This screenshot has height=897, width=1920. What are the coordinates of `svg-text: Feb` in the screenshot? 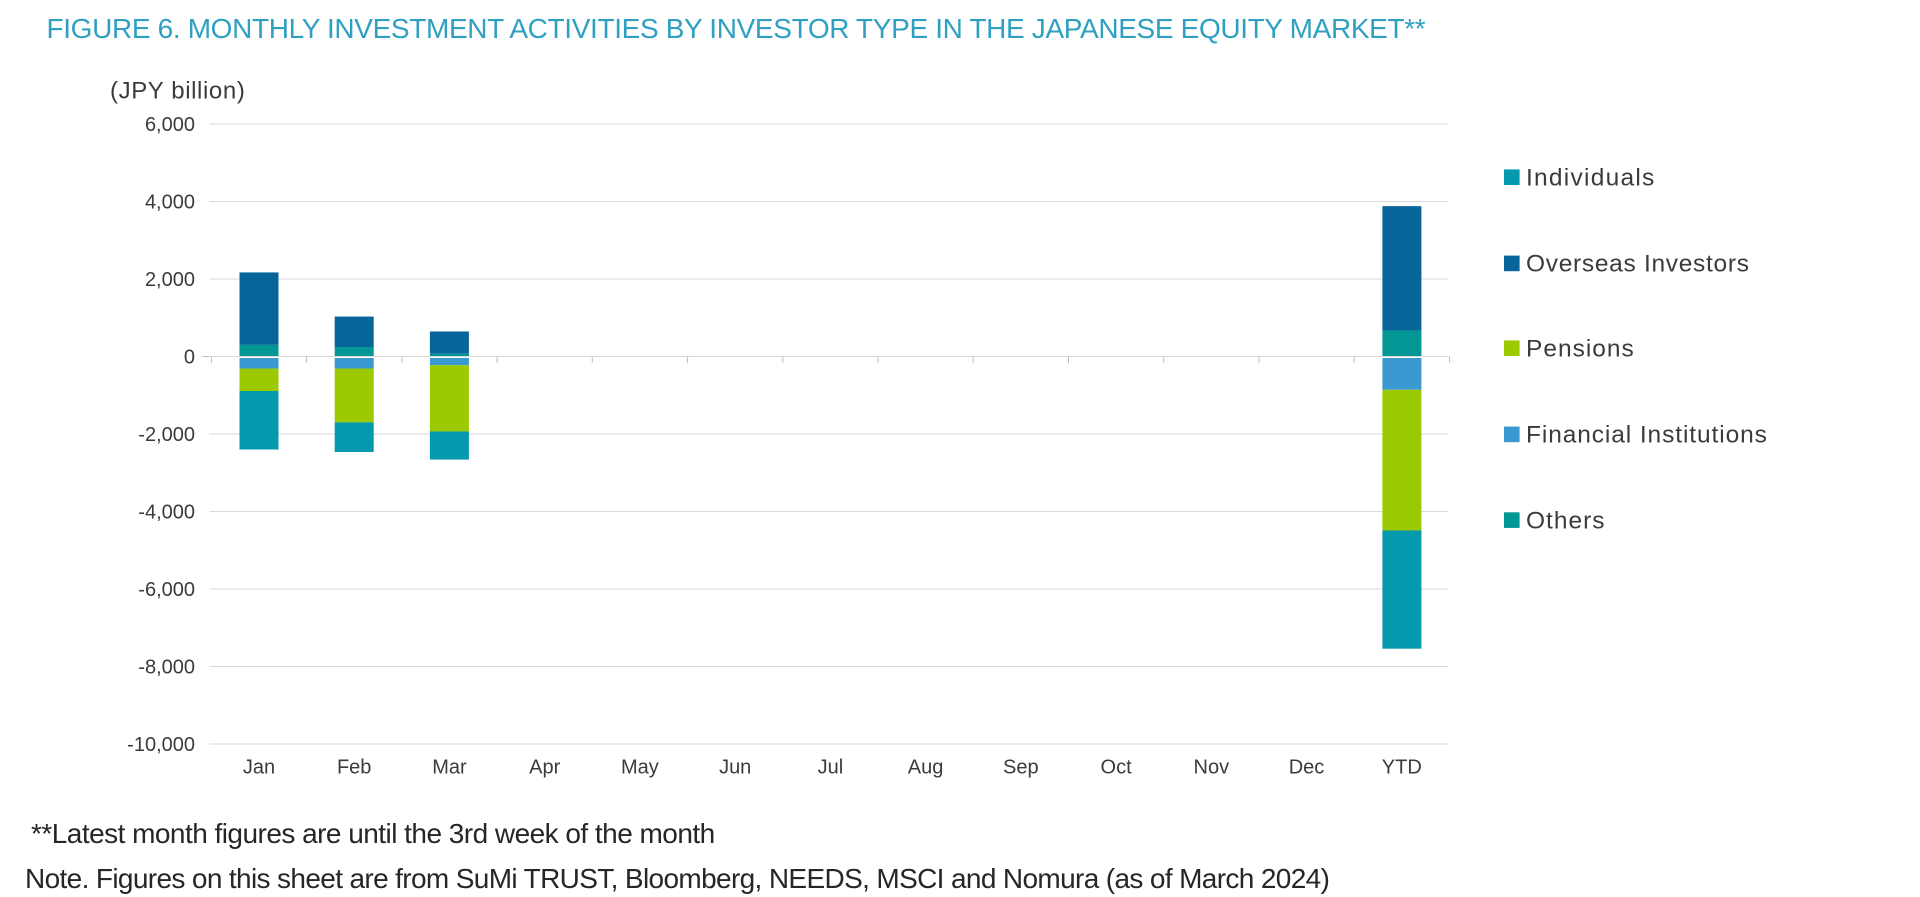 It's located at (354, 768).